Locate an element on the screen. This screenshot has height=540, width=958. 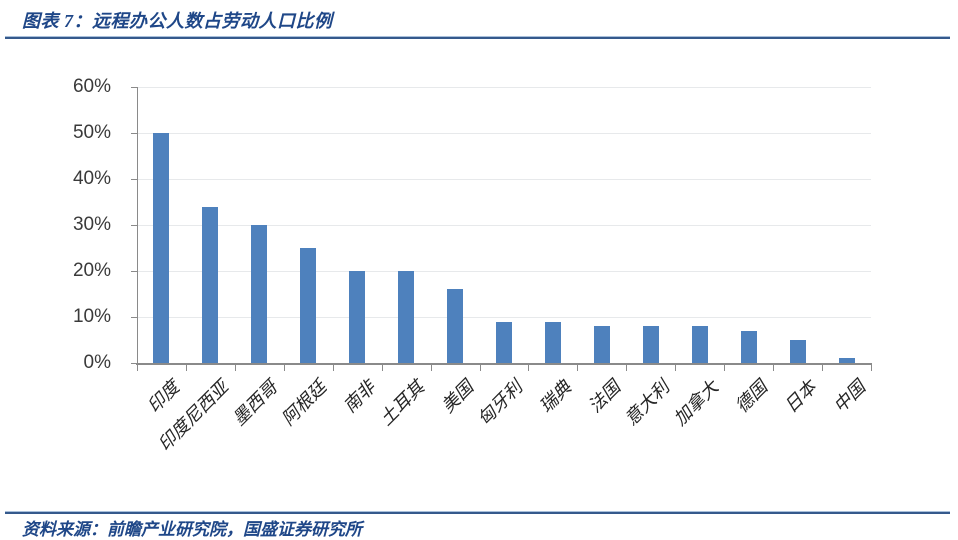
y-axis-label: 50% is located at coordinates (91, 132).